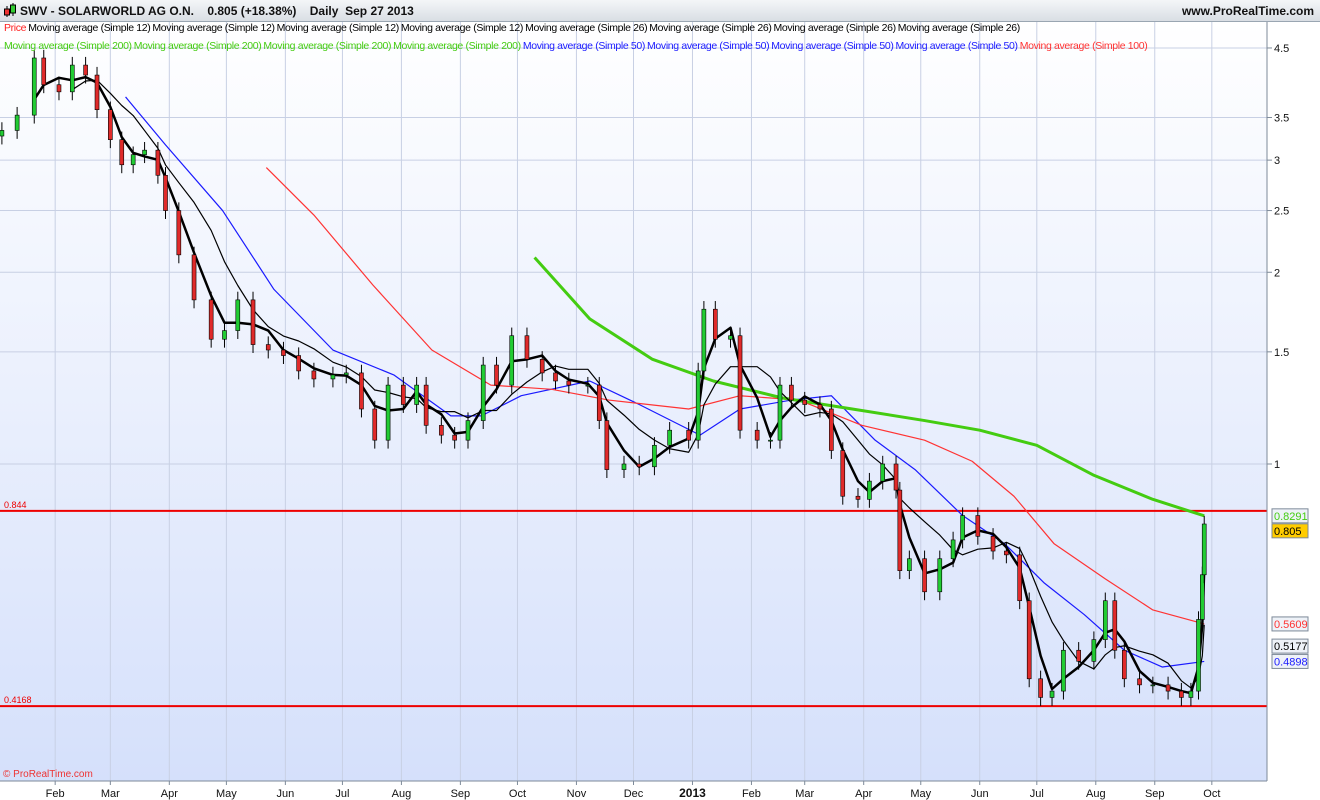 This screenshot has height=800, width=1320. Describe the element at coordinates (1291, 625) in the screenshot. I see `value-label: 0.5609` at that location.